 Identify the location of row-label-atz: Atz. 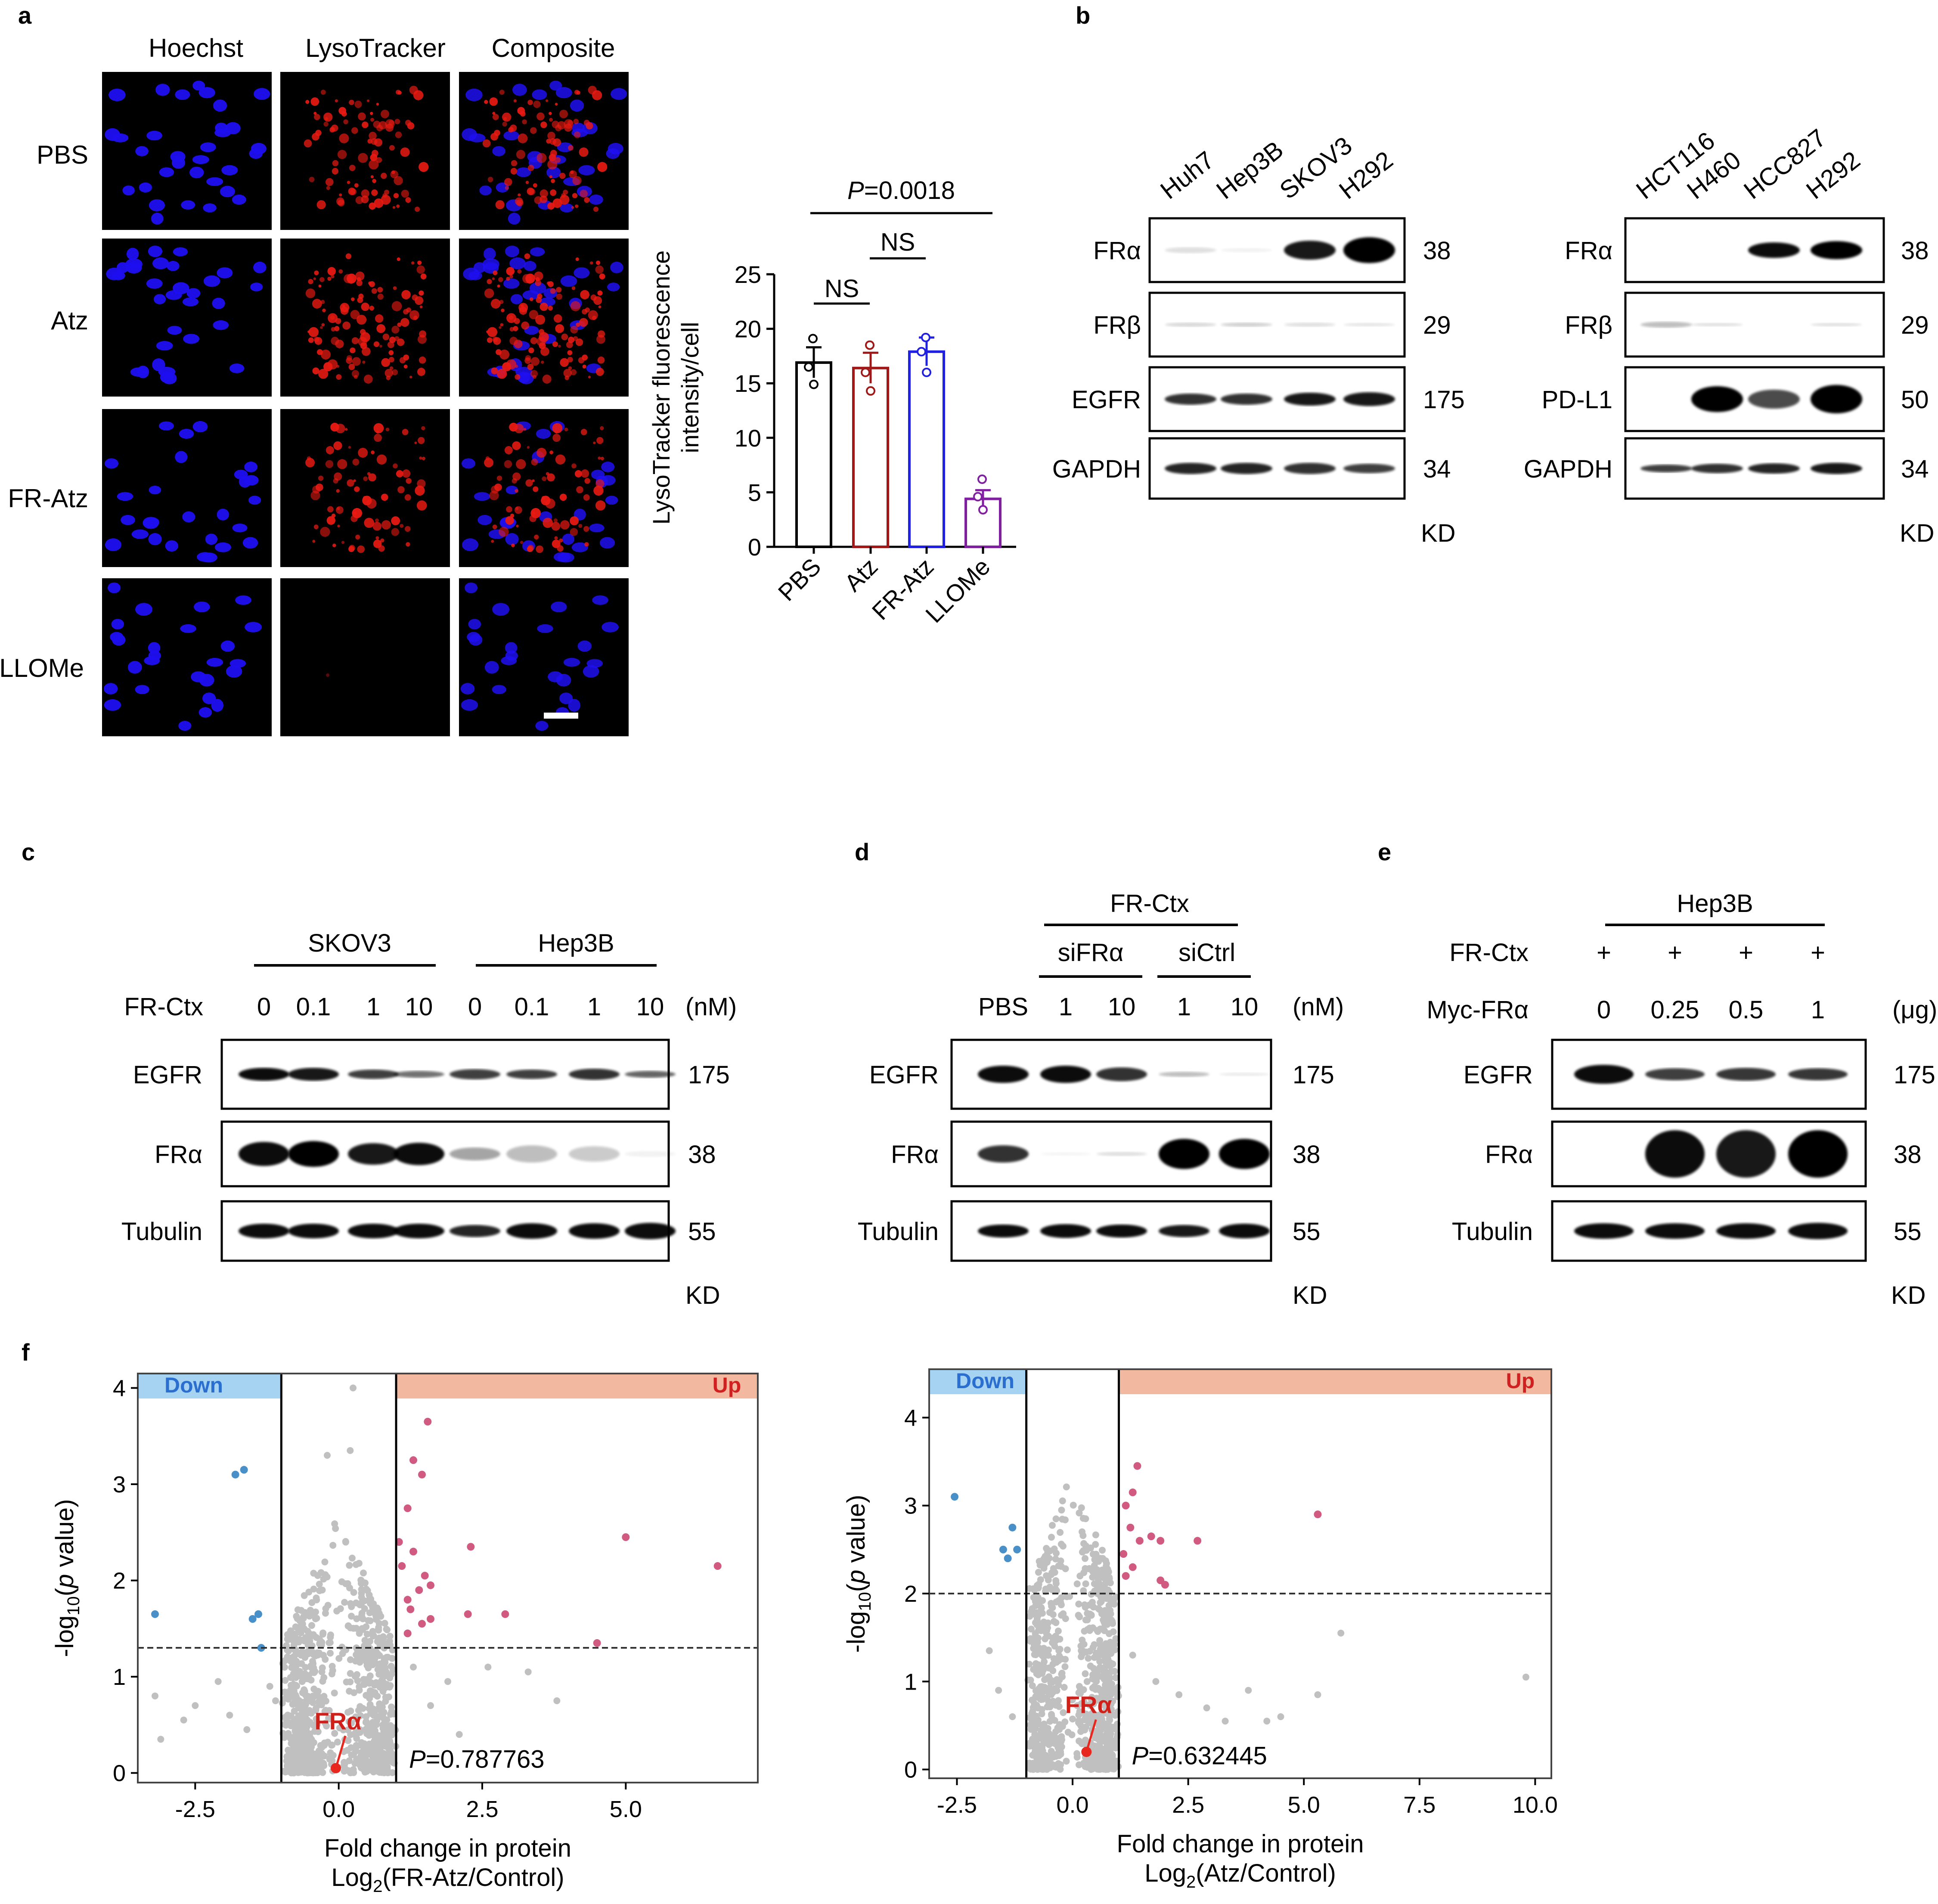
(69, 320).